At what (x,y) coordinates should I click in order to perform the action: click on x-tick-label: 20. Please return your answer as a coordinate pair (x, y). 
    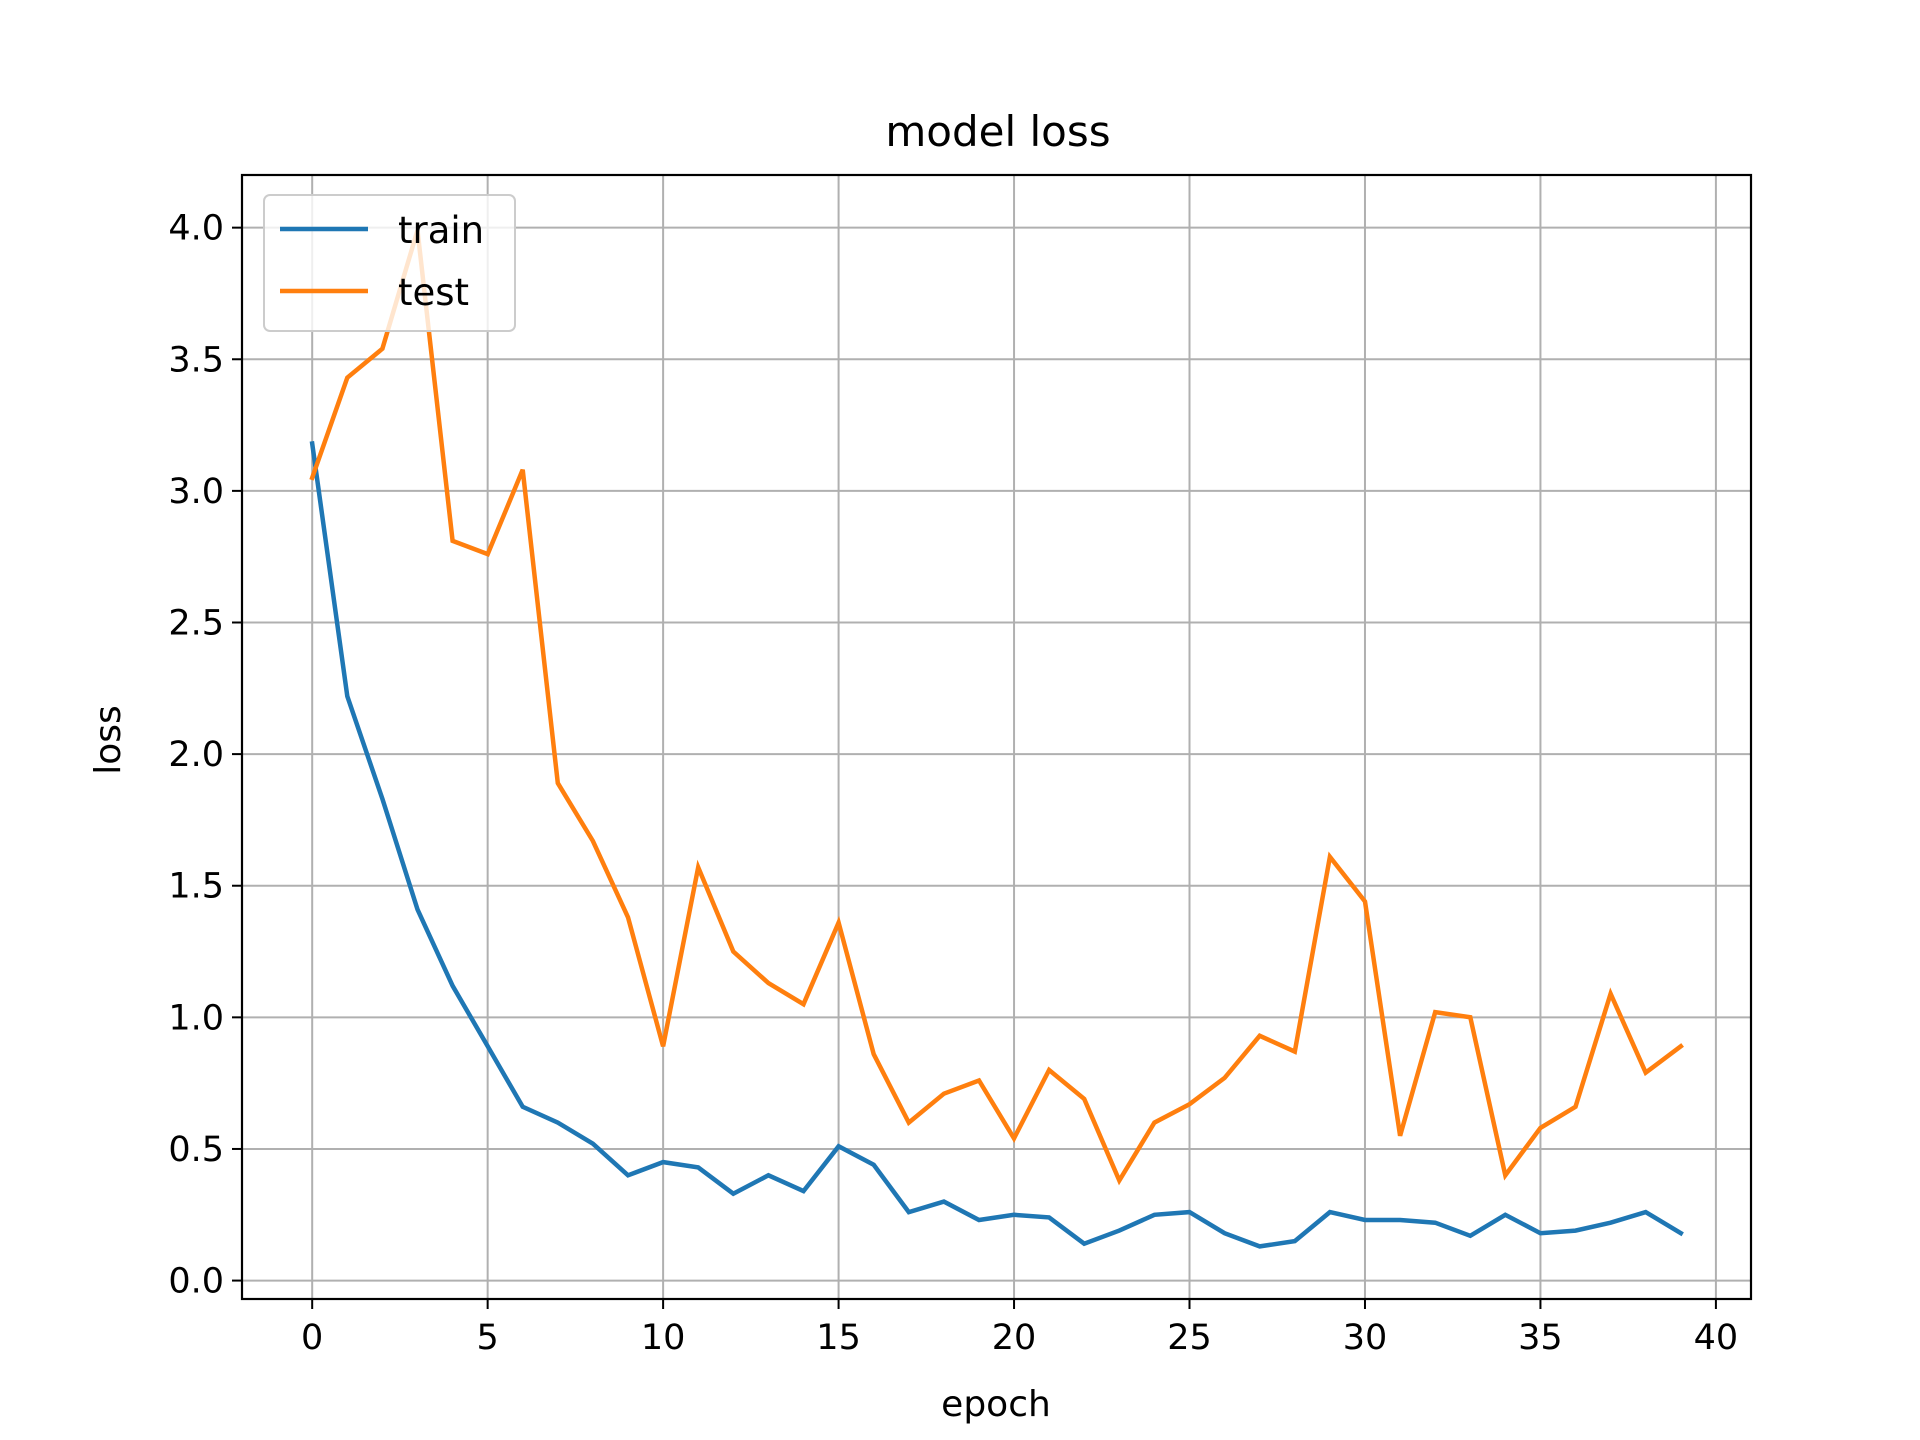
    Looking at the image, I should click on (1014, 1338).